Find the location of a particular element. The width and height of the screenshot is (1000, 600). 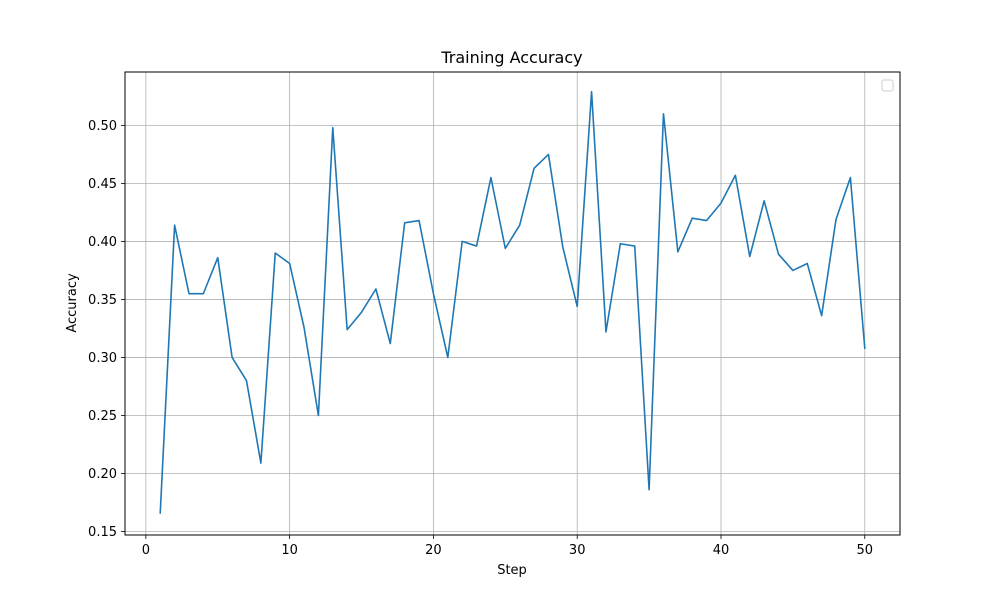

y-tick-label: 0.35 is located at coordinates (102, 300).